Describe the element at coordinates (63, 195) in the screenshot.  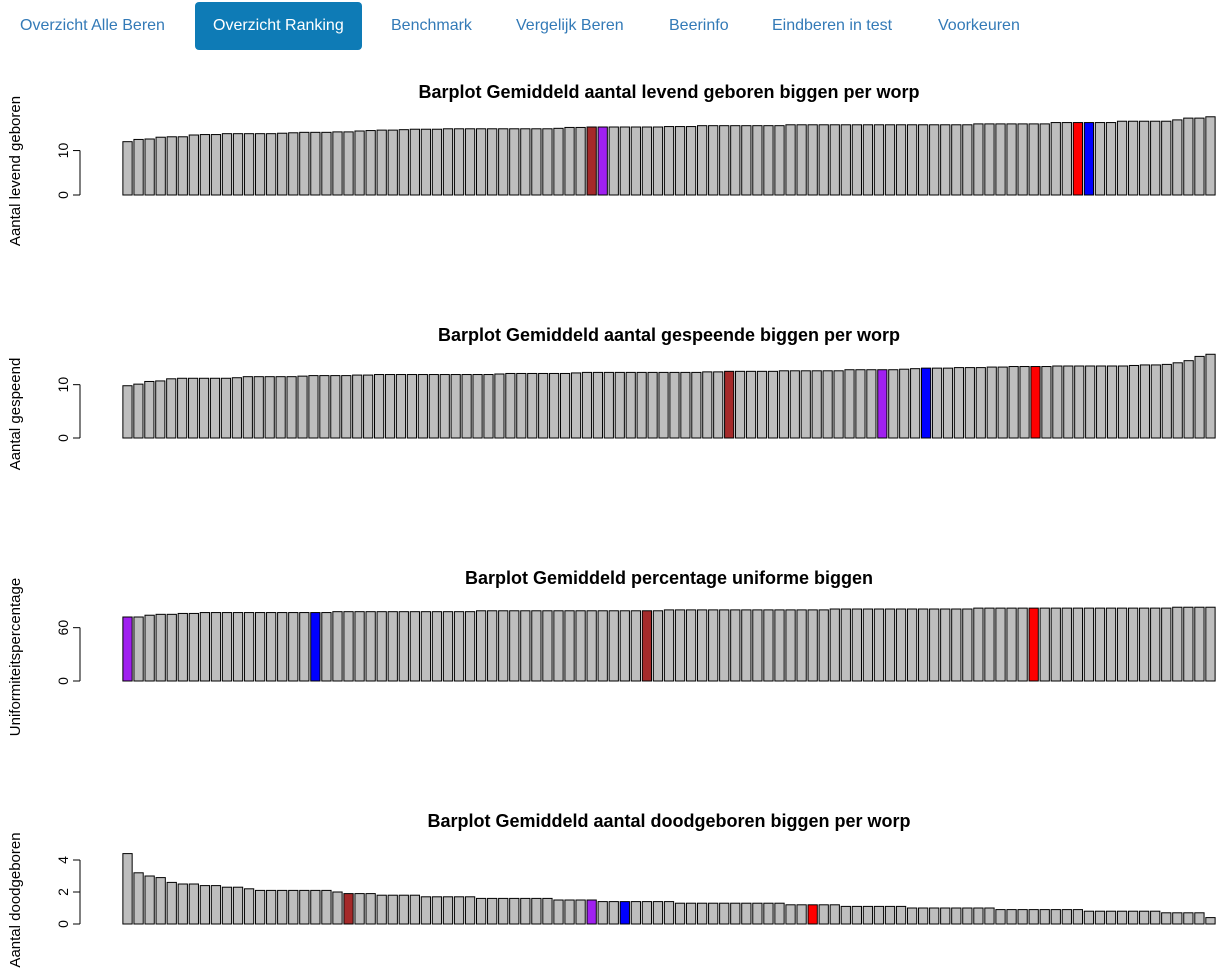
I see `y-tick-label: 0` at that location.